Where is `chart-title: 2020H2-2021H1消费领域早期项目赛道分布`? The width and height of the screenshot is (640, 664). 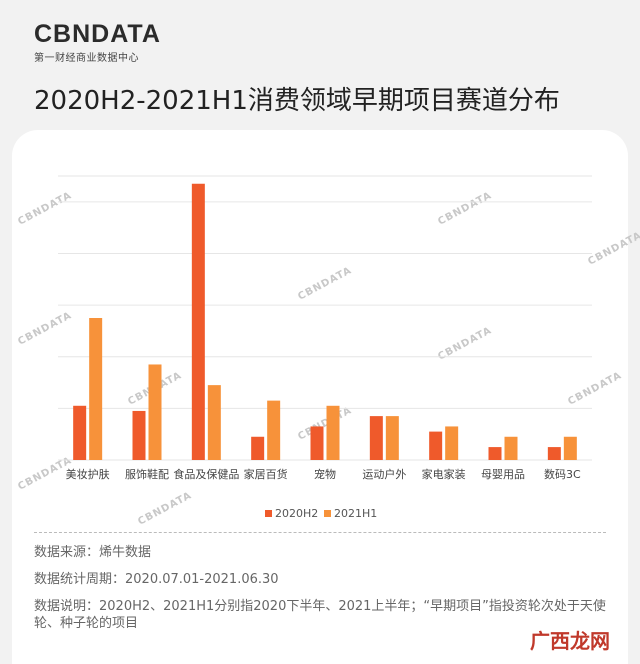 chart-title: 2020H2-2021H1消费领域早期项目赛道分布 is located at coordinates (297, 101).